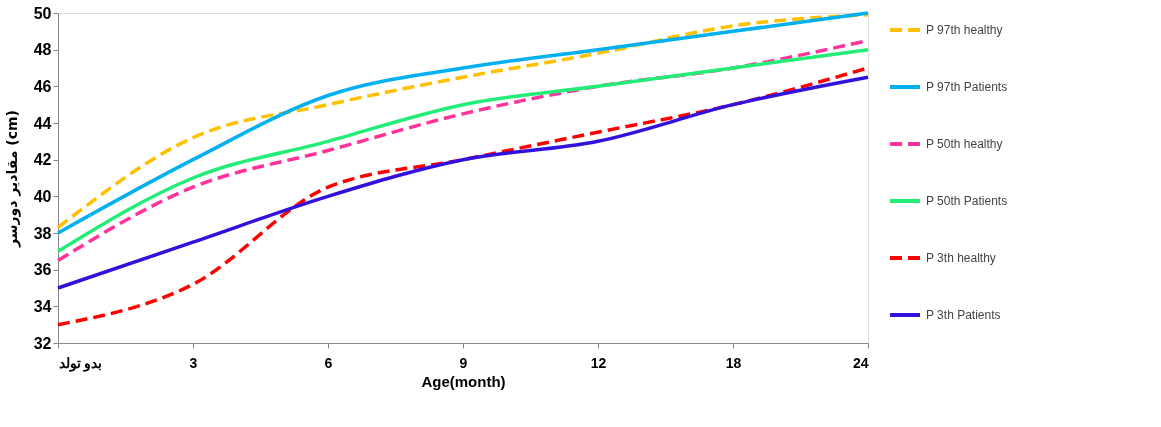  Describe the element at coordinates (964, 30) in the screenshot. I see `legend-label: P 97th healthy` at that location.